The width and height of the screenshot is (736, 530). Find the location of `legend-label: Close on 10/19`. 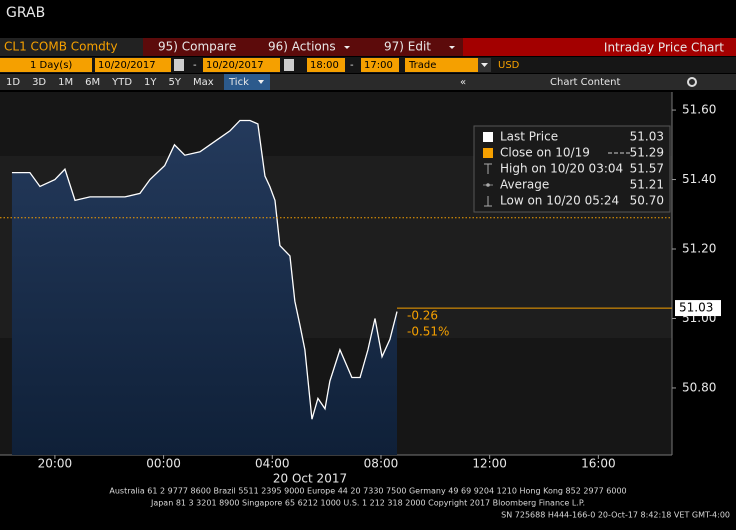

legend-label: Close on 10/19 is located at coordinates (545, 153).